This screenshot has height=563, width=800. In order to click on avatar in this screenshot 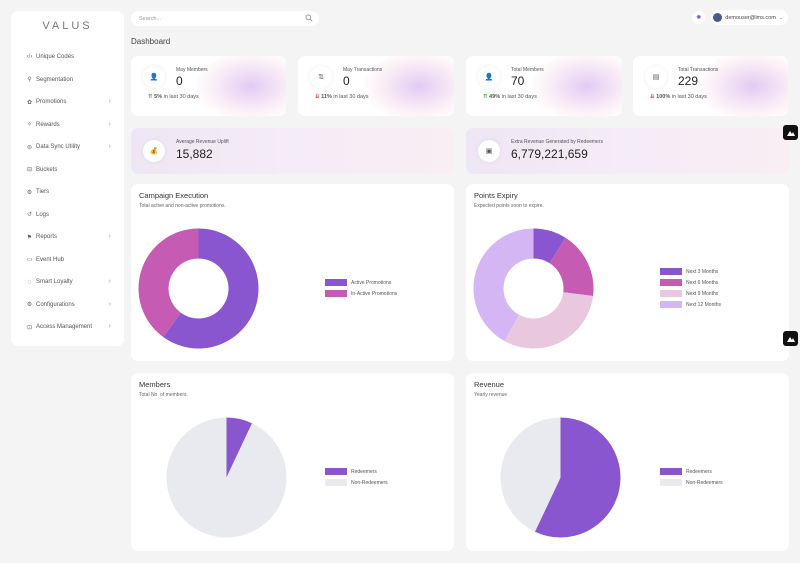, I will do `click(718, 17)`.